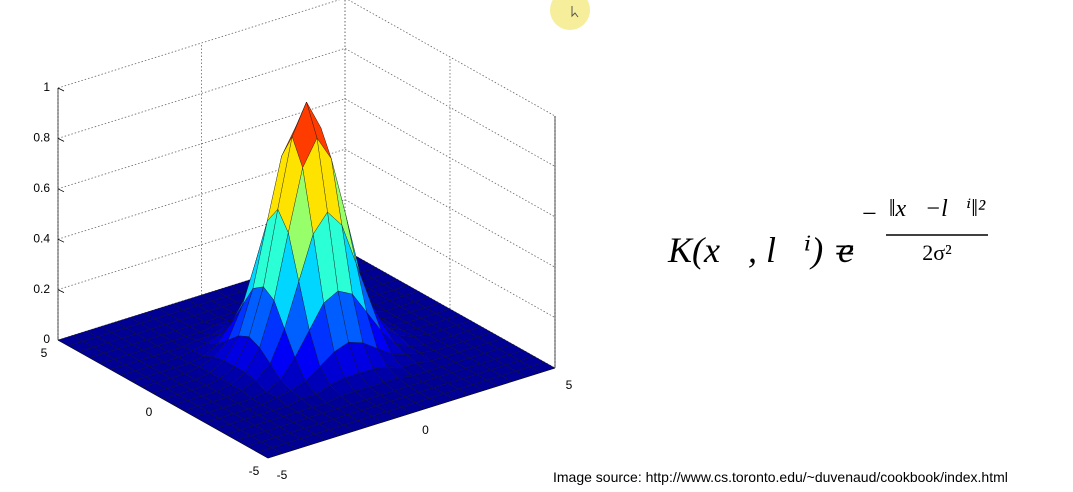 This screenshot has height=492, width=1073. What do you see at coordinates (149, 412) in the screenshot?
I see `y-tick-label: 0` at bounding box center [149, 412].